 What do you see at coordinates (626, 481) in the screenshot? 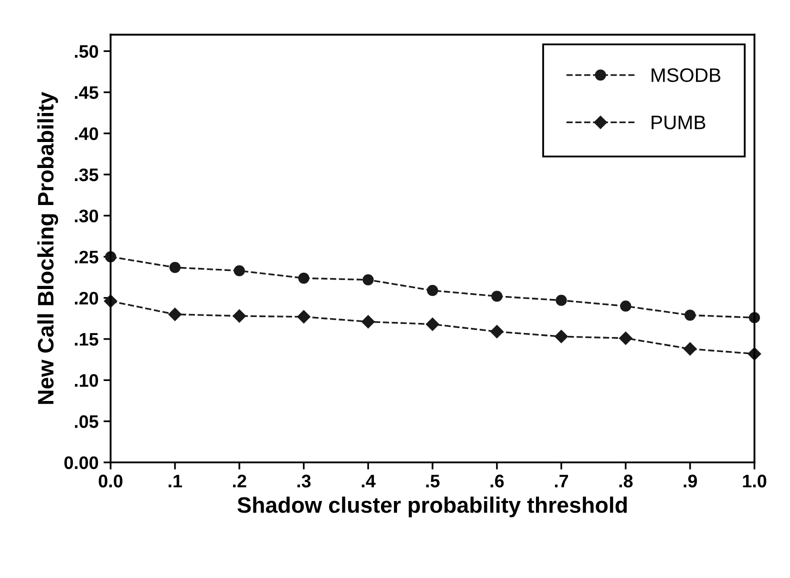
I see `x-tick-label: .8` at bounding box center [626, 481].